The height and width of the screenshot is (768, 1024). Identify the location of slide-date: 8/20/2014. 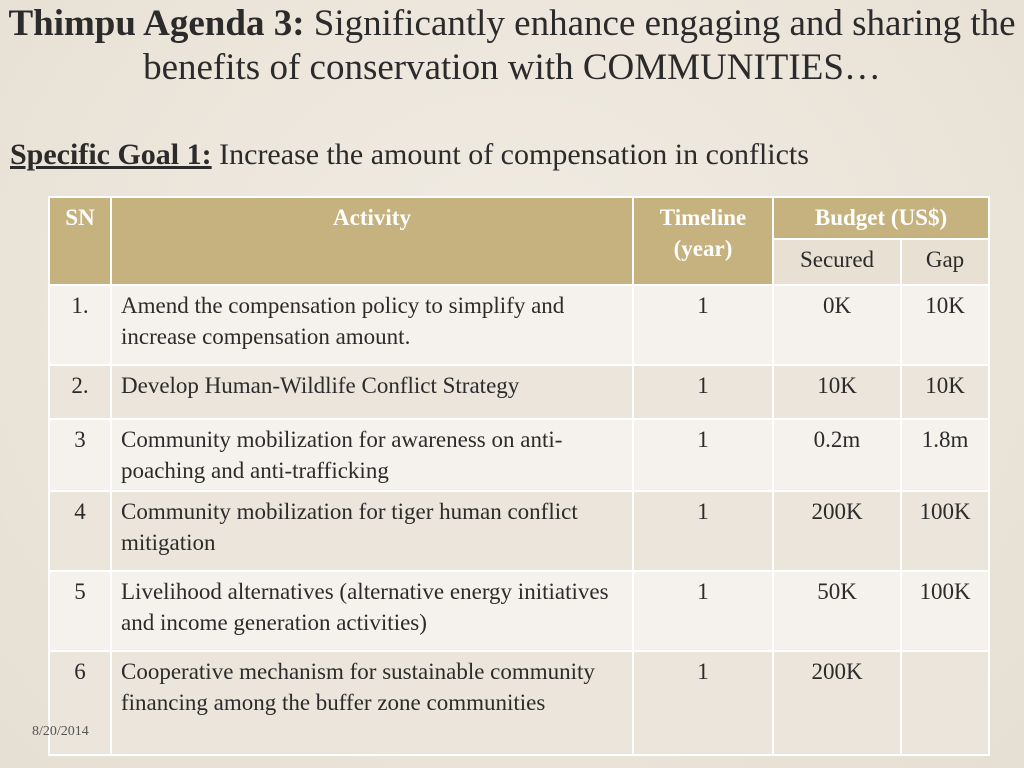
(60, 731).